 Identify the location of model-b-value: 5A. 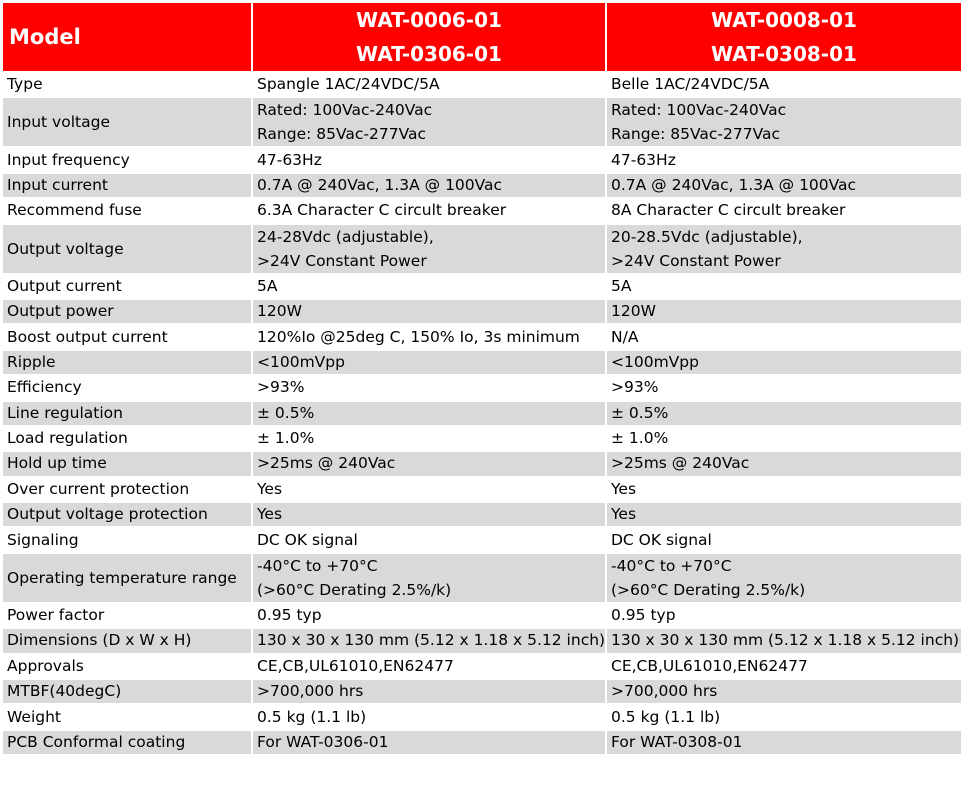
(783, 286).